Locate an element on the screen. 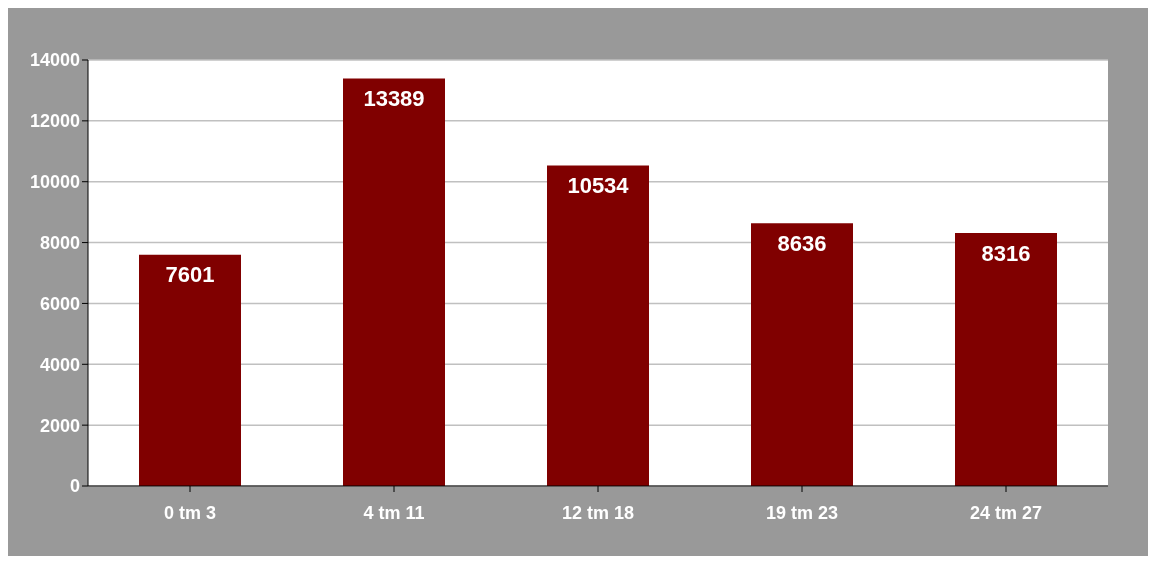  x-tick-label: 19 tm 23 is located at coordinates (802, 512).